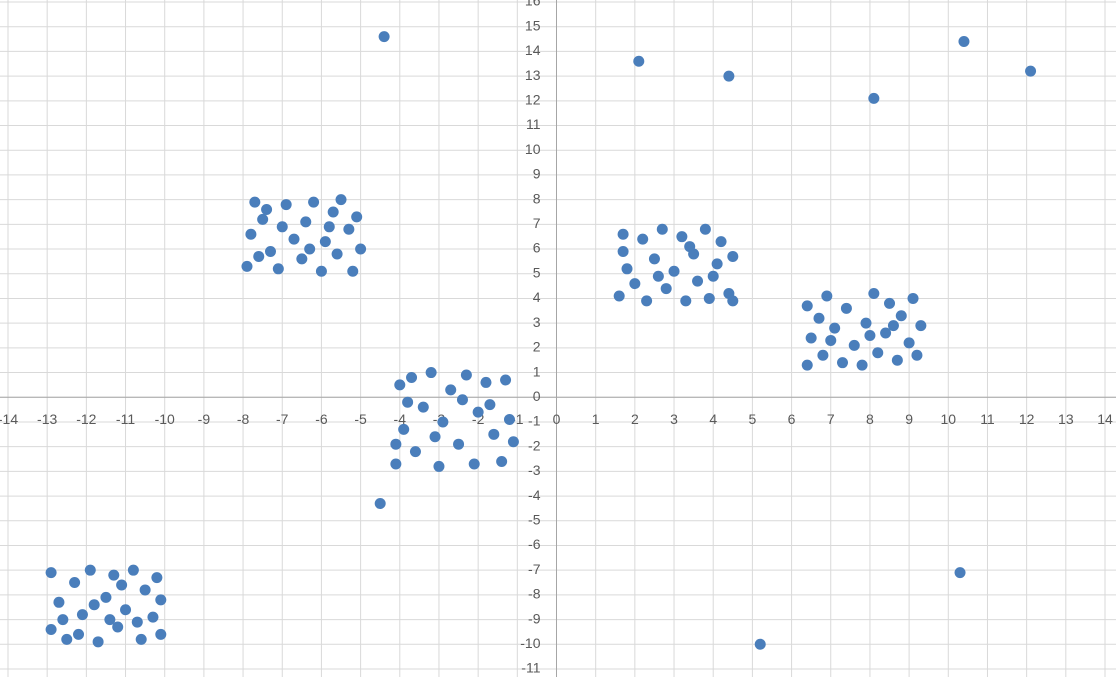 This screenshot has width=1116, height=677. I want to click on x-tick-label: -10, so click(165, 419).